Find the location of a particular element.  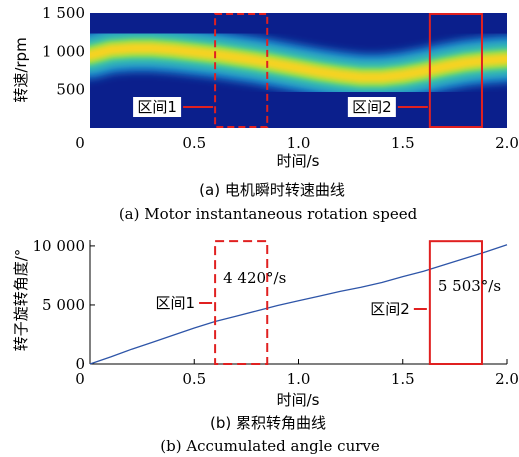

panel-b-y-tick-label: 0 is located at coordinates (80, 364).